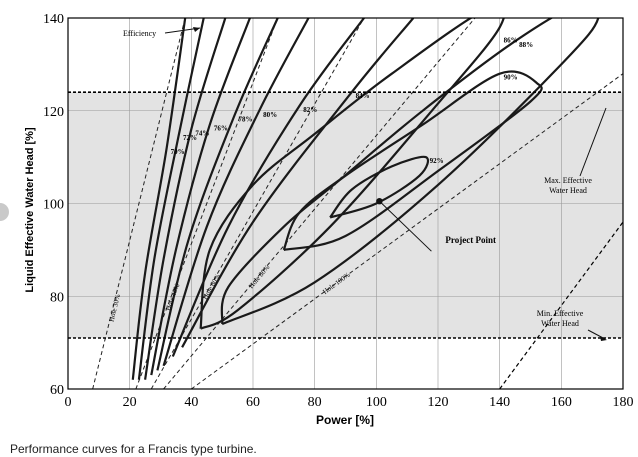  Describe the element at coordinates (526, 45) in the screenshot. I see `efficiency-curve-label: 88%` at that location.